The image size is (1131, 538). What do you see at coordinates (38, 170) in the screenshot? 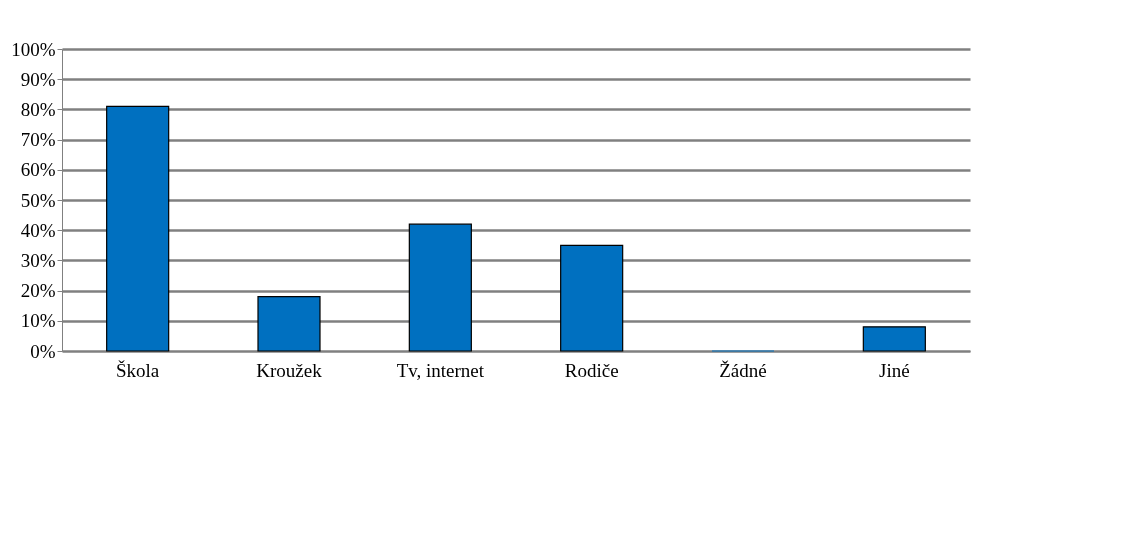
I see `y-tick-label: 60%` at bounding box center [38, 170].